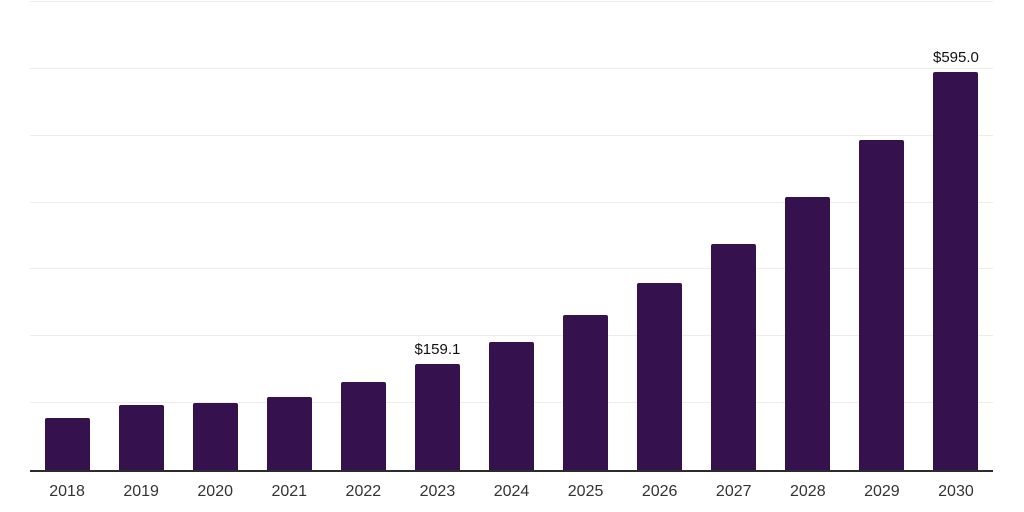 The image size is (1024, 512). What do you see at coordinates (733, 491) in the screenshot?
I see `x-tick-2027: 2027` at bounding box center [733, 491].